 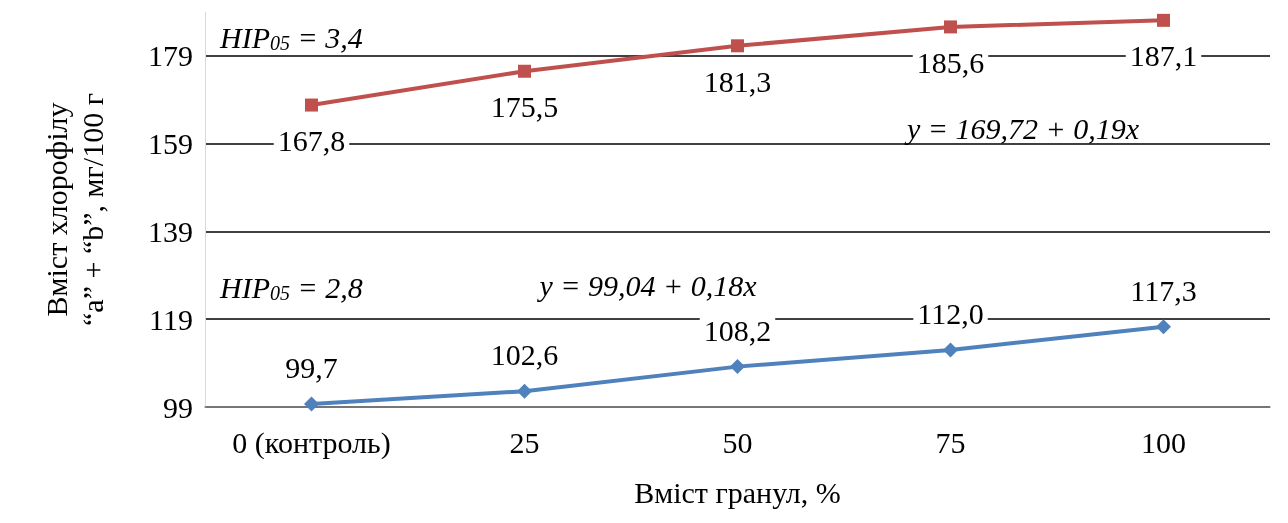 What do you see at coordinates (950, 313) in the screenshot?
I see `data-label: 112,0` at bounding box center [950, 313].